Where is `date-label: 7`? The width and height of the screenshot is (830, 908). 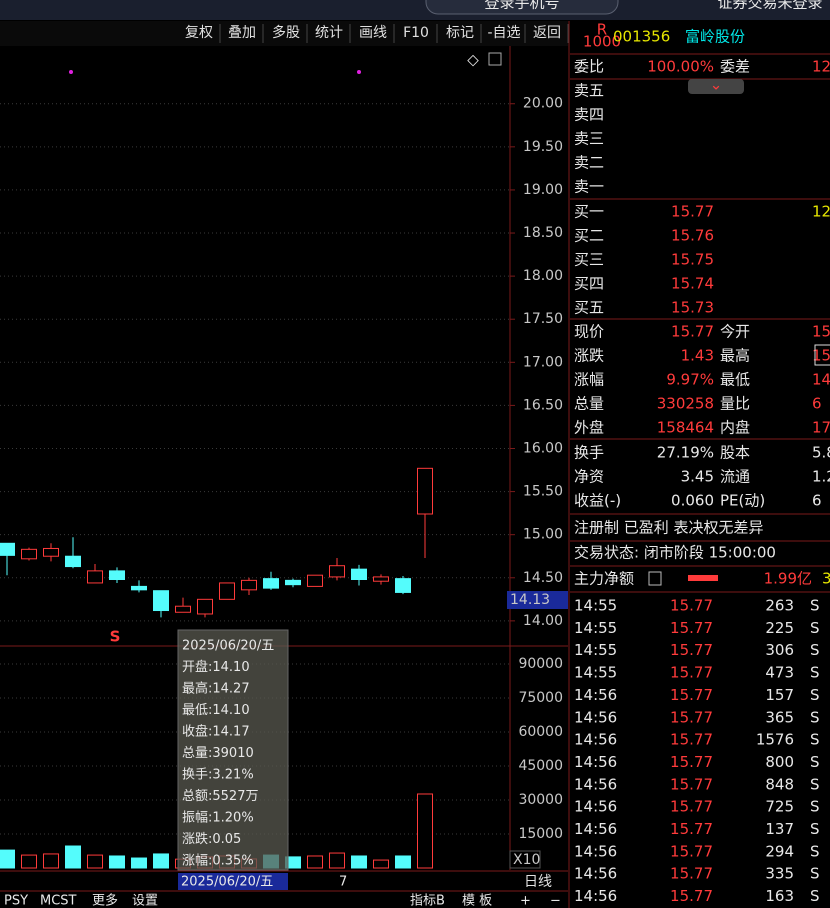 date-label: 7 is located at coordinates (343, 882).